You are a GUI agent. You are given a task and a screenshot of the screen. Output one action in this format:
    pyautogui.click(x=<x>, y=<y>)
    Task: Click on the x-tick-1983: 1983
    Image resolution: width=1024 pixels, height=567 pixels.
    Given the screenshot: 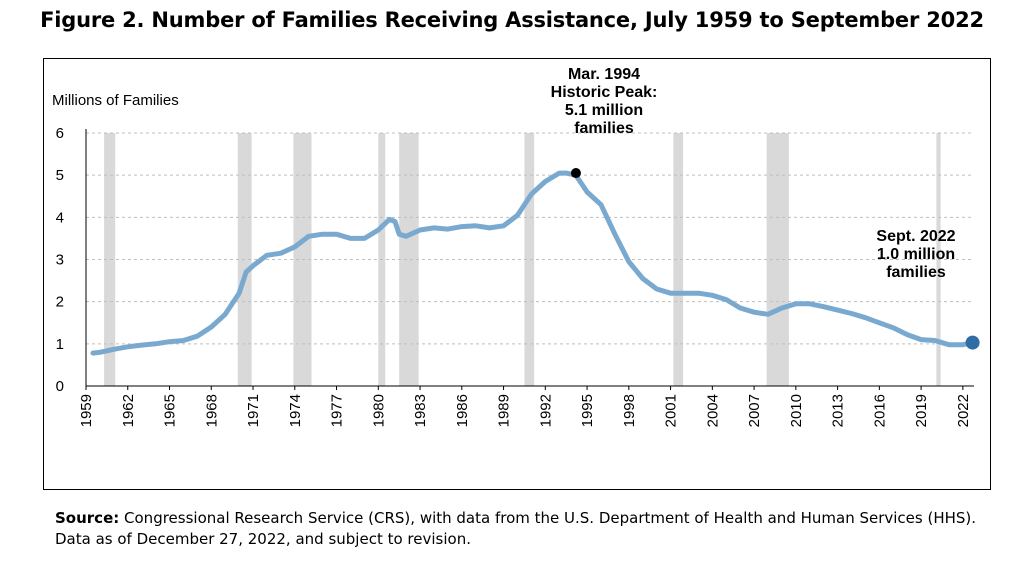 What is the action you would take?
    pyautogui.click(x=420, y=410)
    